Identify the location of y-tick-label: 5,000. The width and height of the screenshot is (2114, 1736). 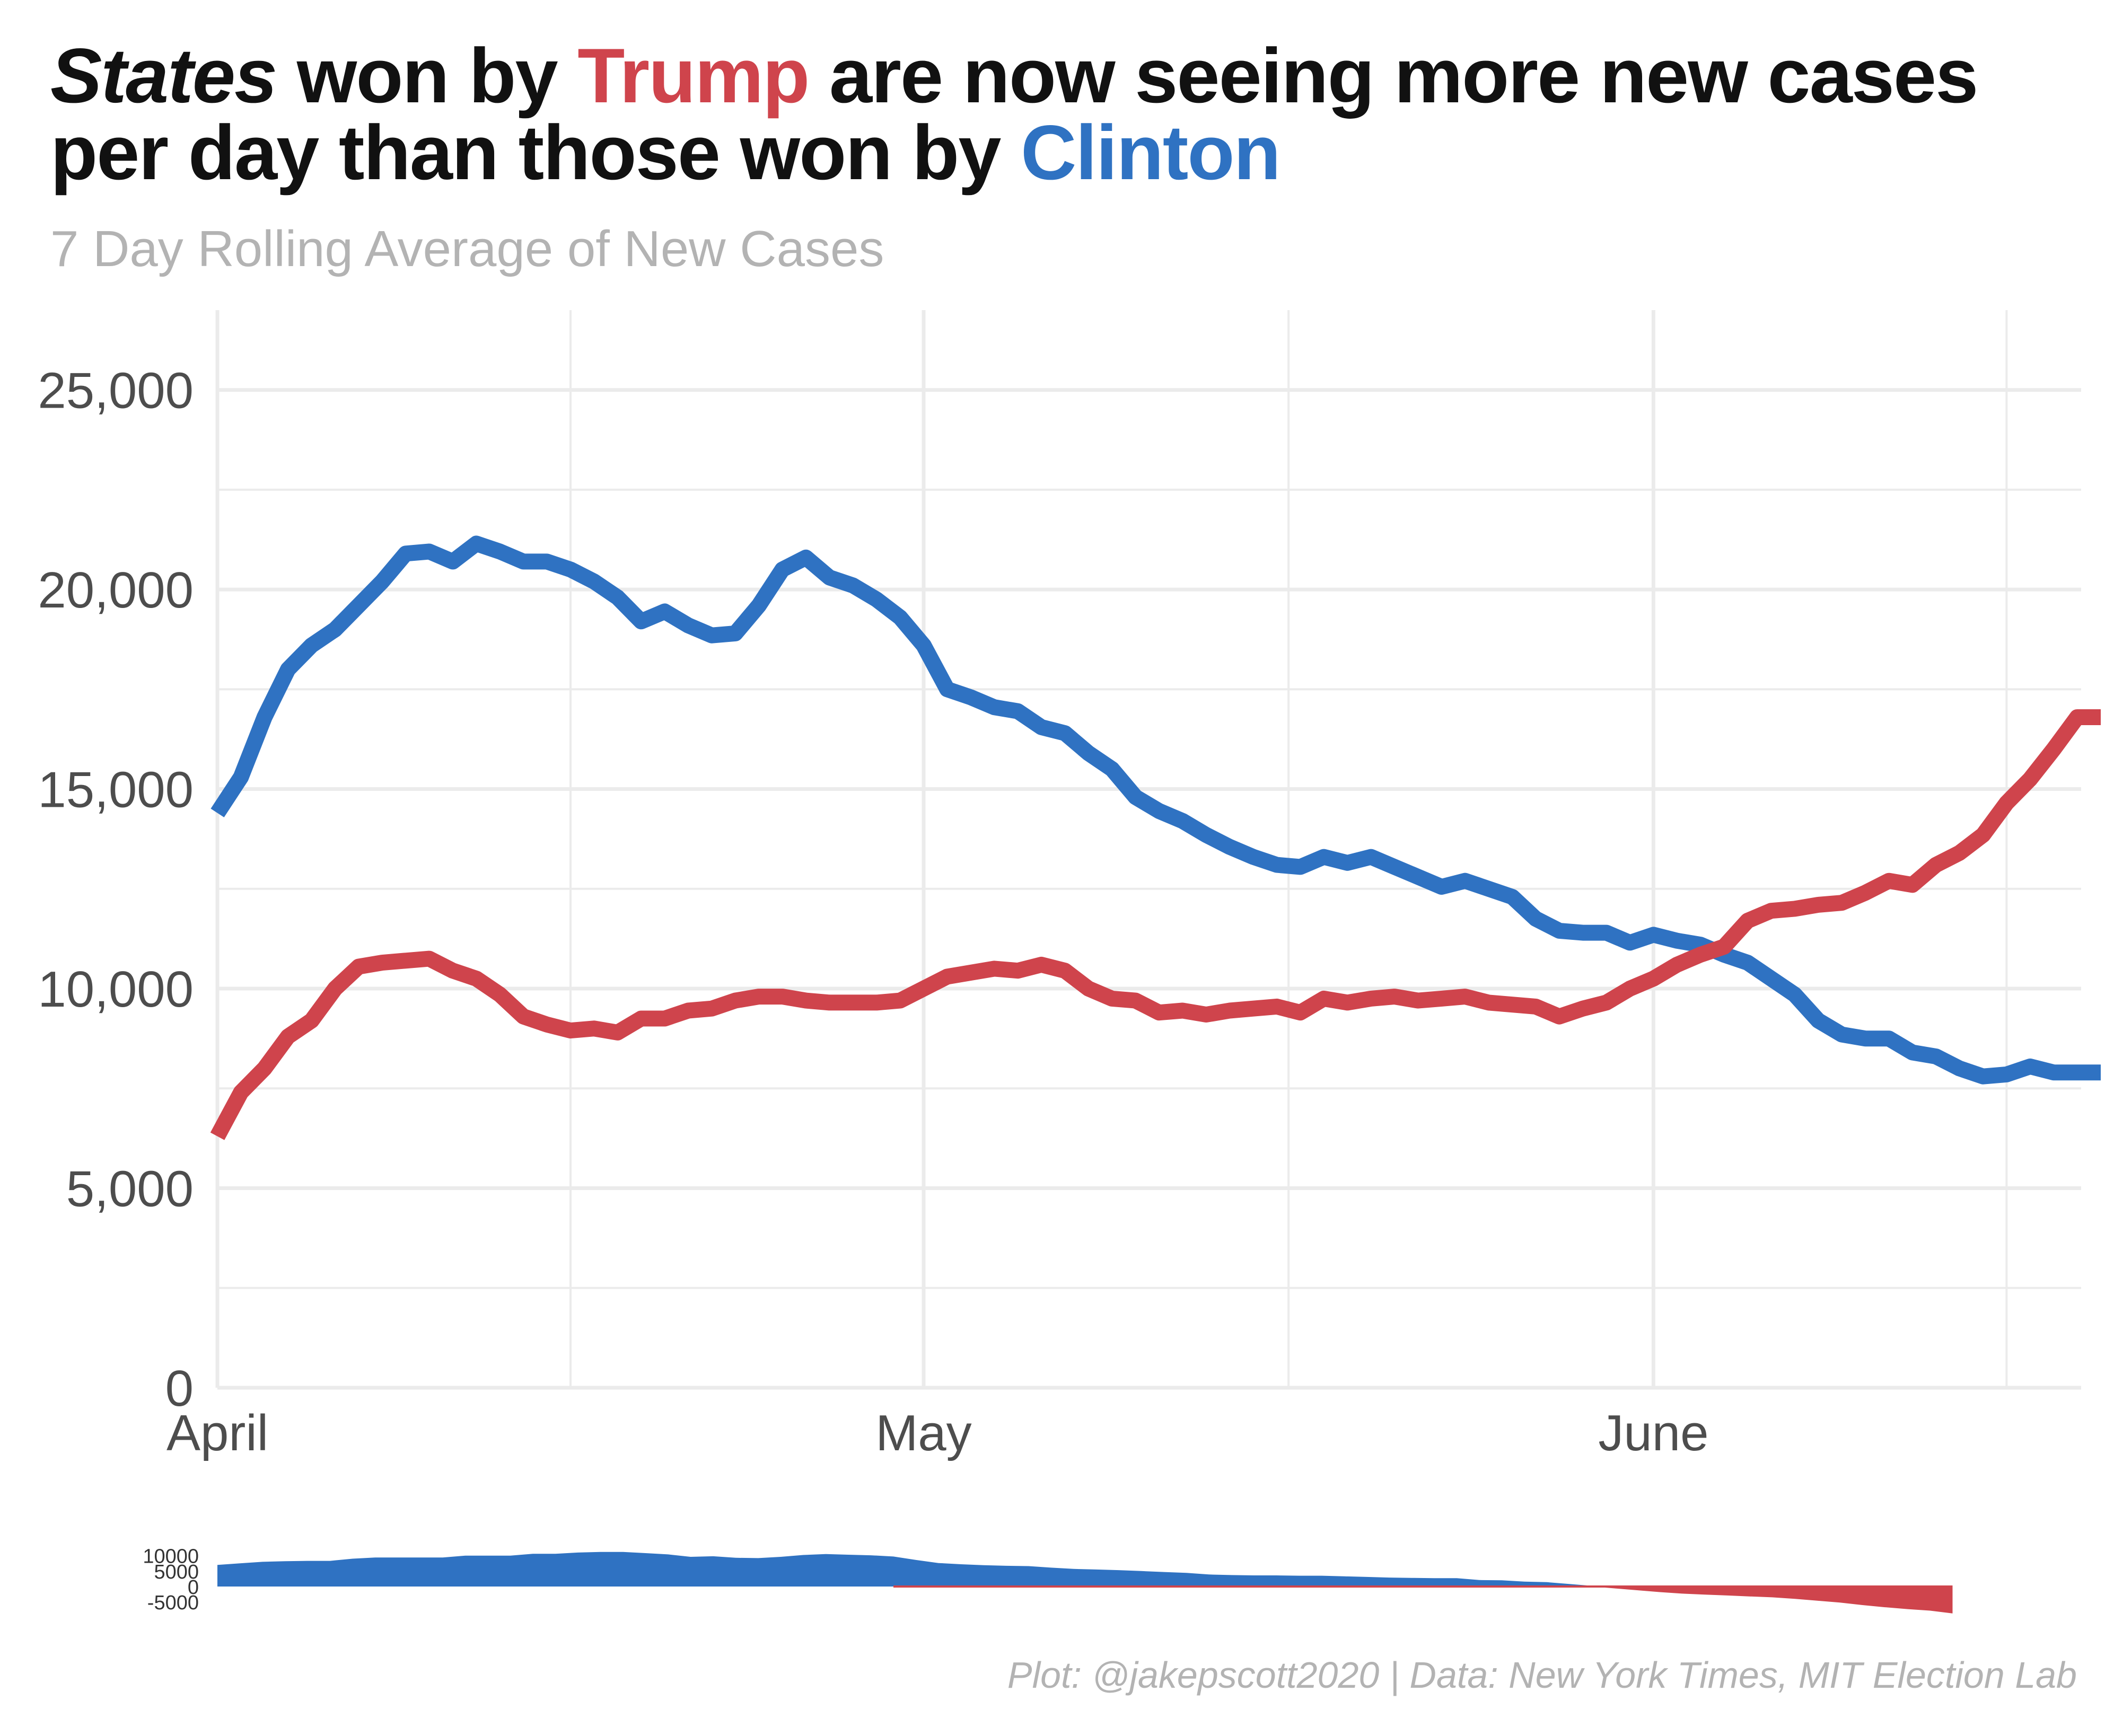
(130, 1189).